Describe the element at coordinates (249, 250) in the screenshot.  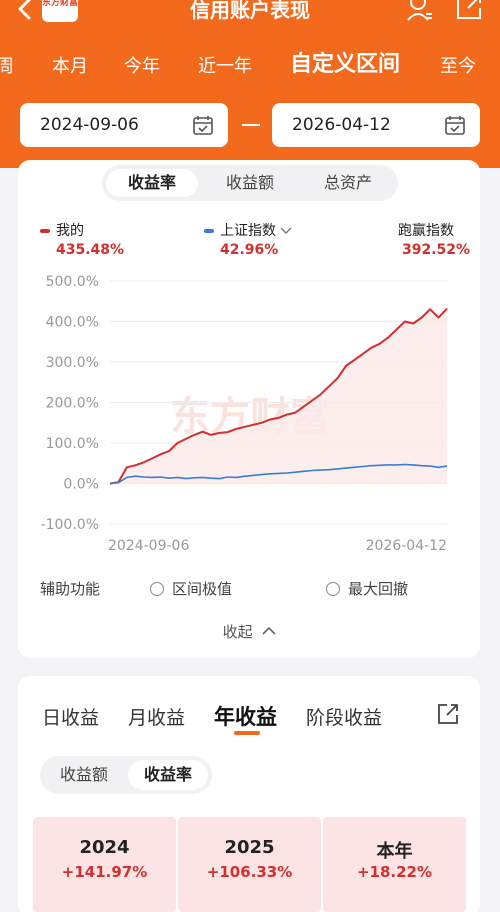
I see `legend-index-value: 42.96%` at that location.